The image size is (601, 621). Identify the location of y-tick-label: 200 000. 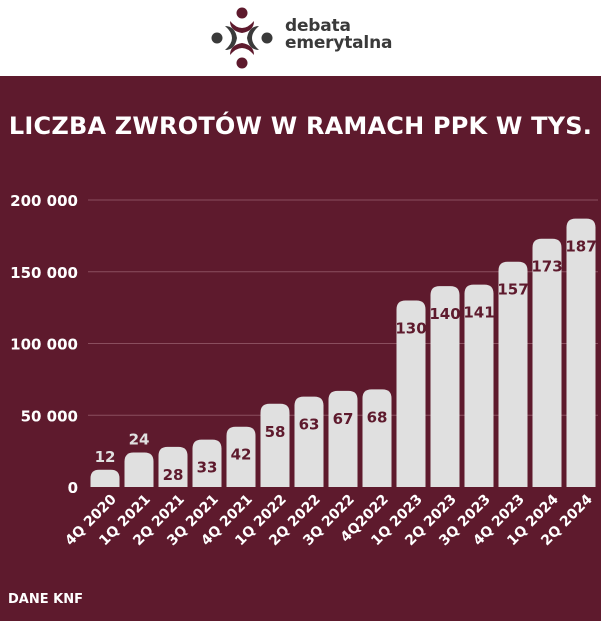
(44, 201).